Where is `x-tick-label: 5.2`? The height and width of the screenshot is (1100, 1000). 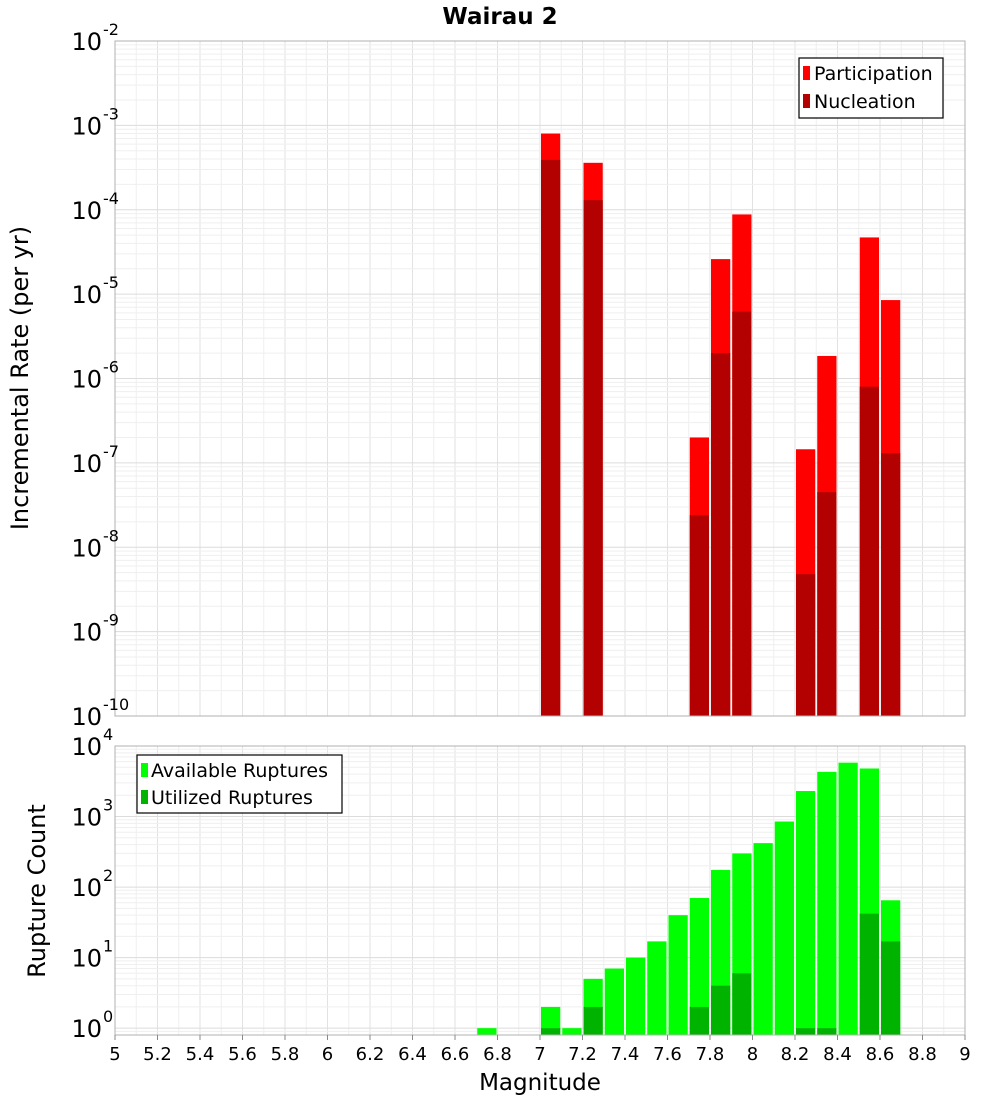 x-tick-label: 5.2 is located at coordinates (157, 1054).